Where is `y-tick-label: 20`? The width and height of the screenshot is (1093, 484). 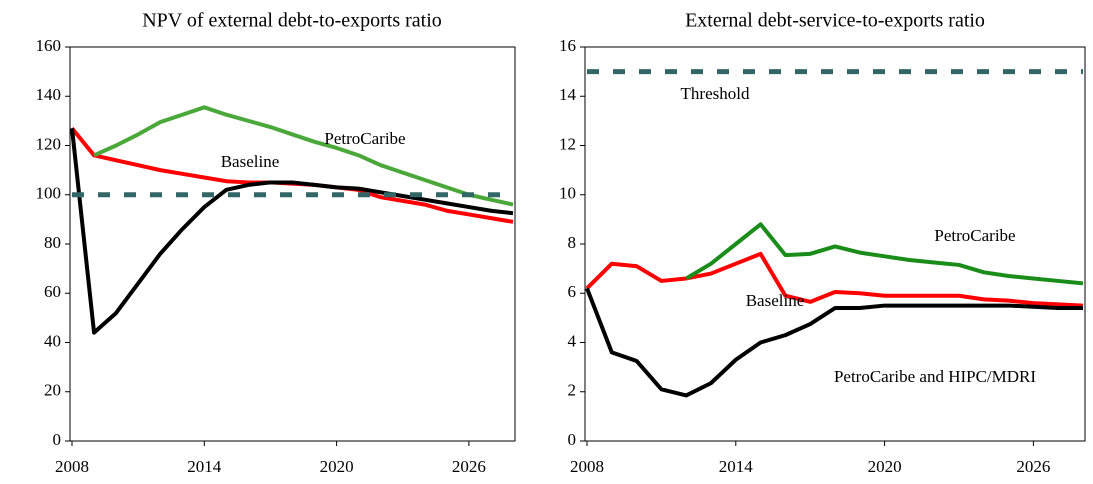
y-tick-label: 20 is located at coordinates (52, 390).